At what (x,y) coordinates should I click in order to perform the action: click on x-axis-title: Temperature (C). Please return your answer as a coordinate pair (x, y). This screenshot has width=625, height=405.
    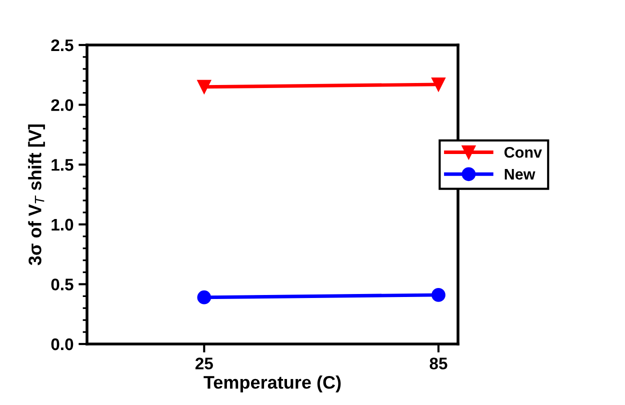
    Looking at the image, I should click on (272, 384).